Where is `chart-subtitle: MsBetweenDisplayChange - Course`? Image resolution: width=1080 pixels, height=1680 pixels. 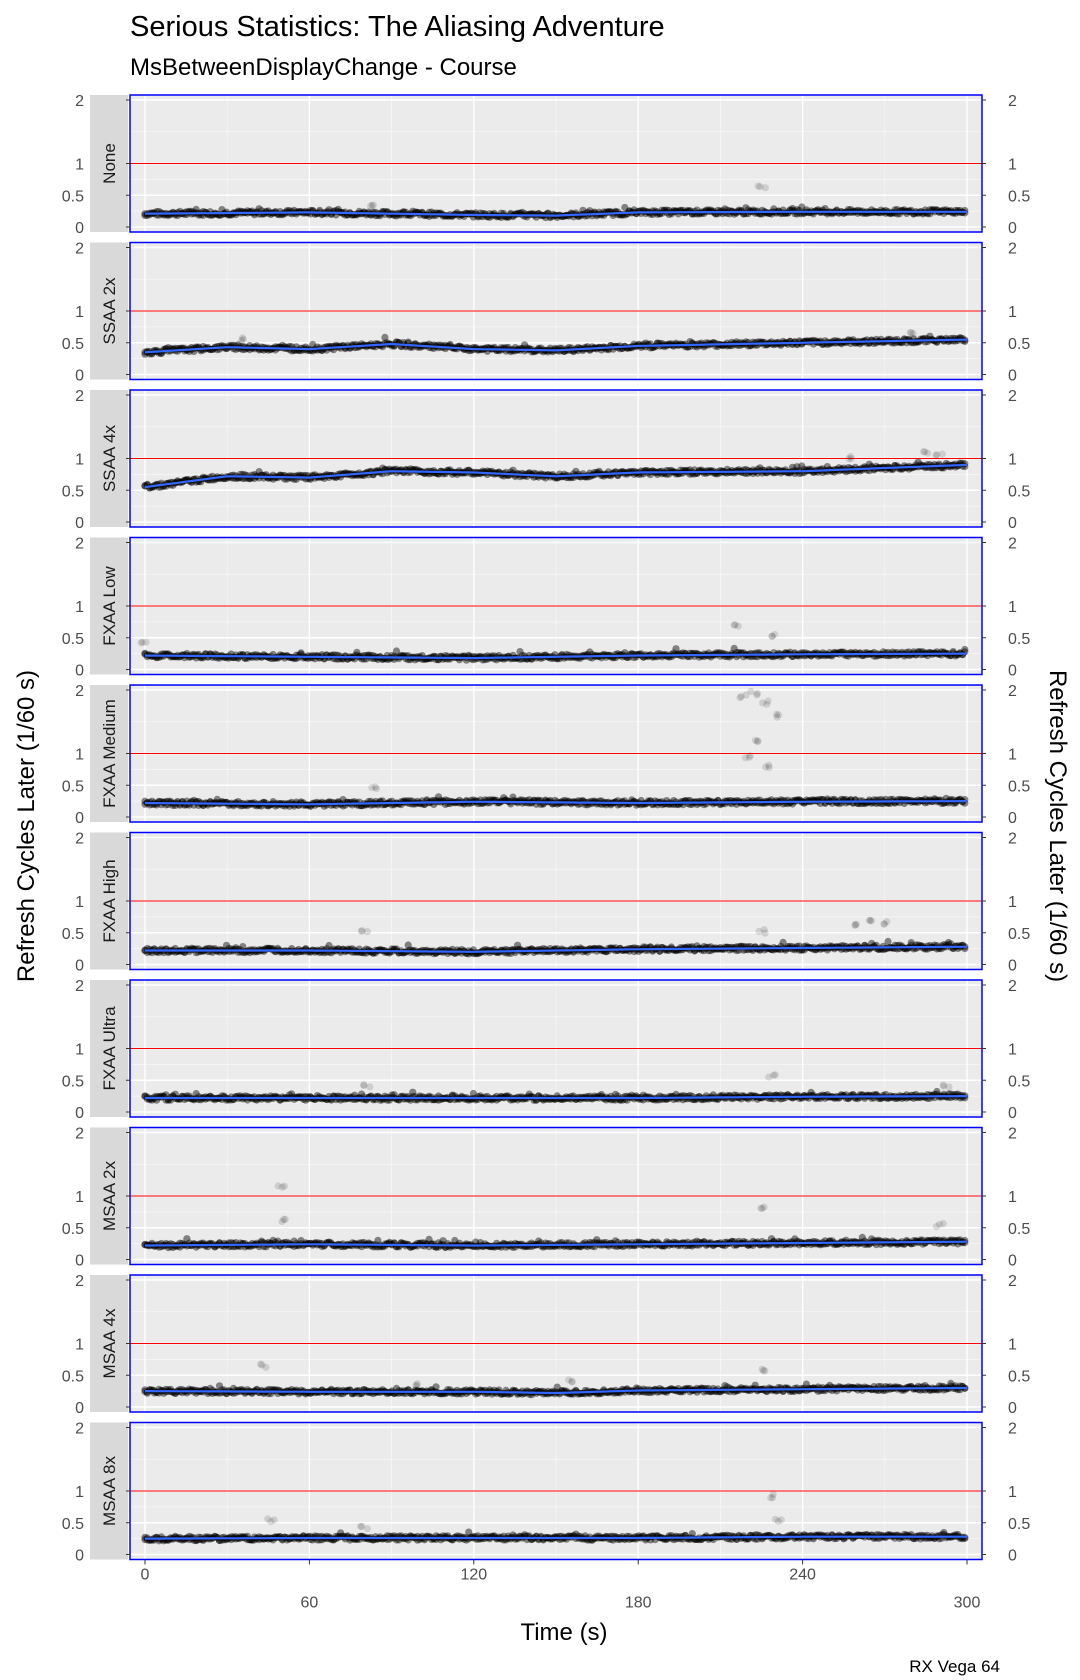 chart-subtitle: MsBetweenDisplayChange - Course is located at coordinates (323, 67).